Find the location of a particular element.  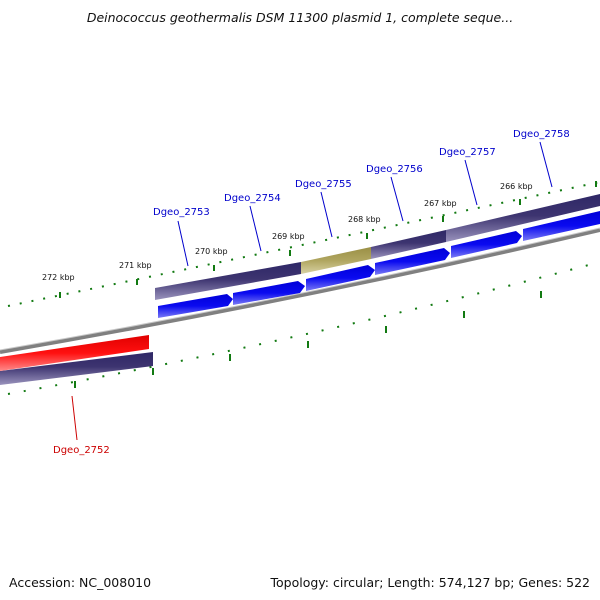

forward-cds-arrows is located at coordinates (379, 264).